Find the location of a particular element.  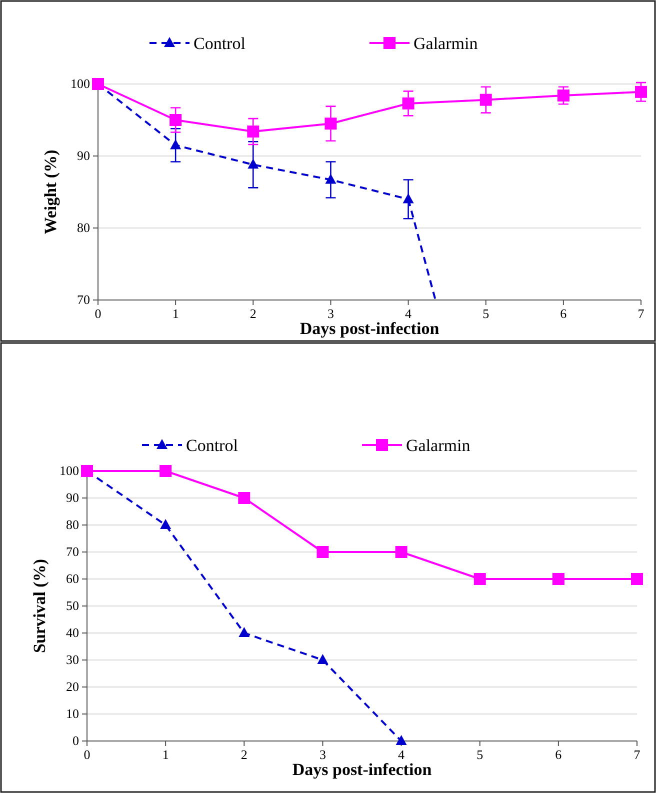

y-tick-label: 40 is located at coordinates (72, 632).